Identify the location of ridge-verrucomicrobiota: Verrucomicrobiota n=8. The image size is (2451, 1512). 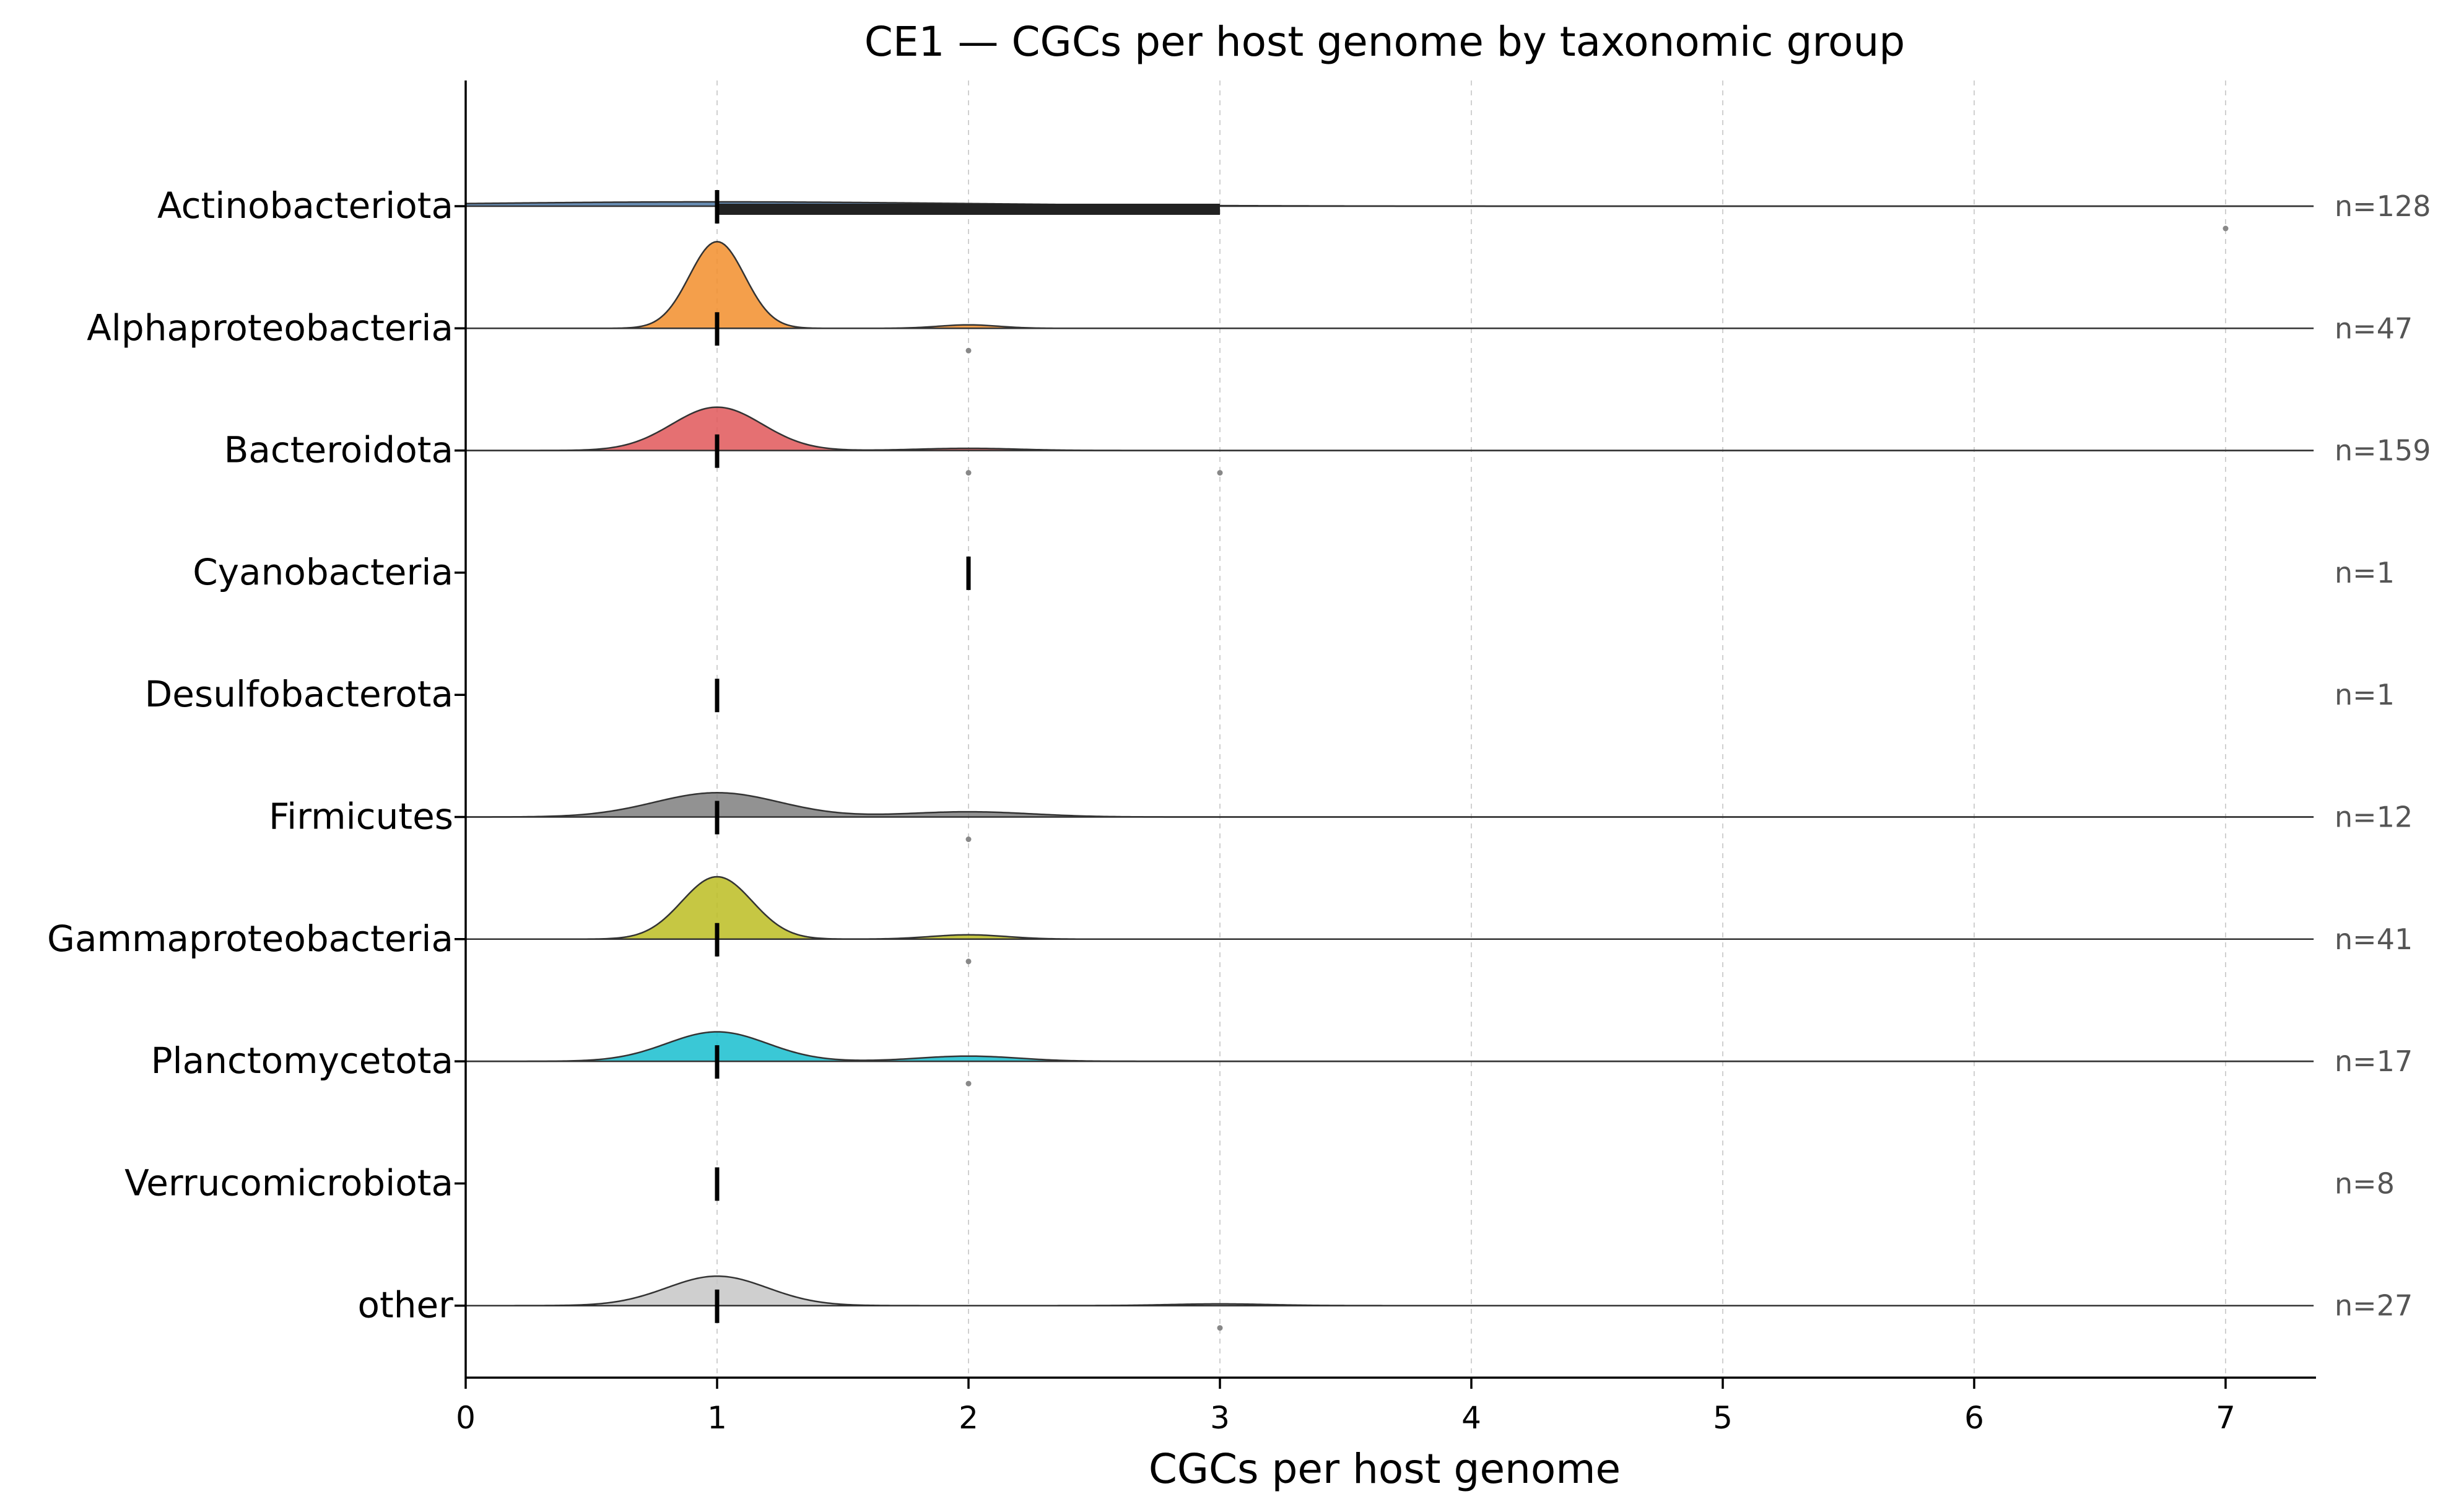
(1259, 1183).